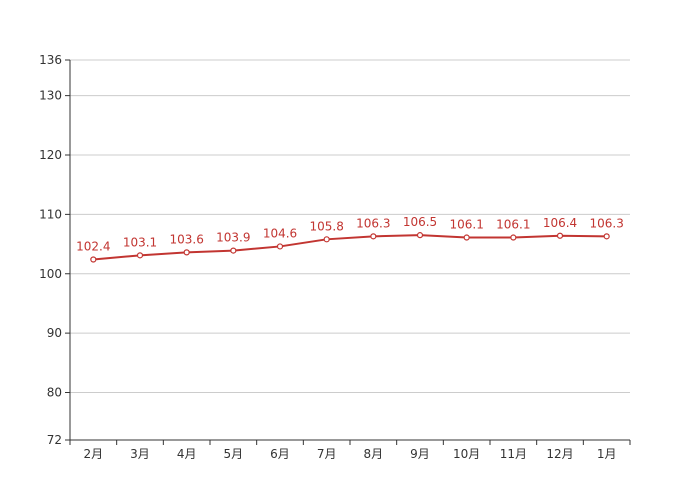 This screenshot has width=700, height=500. I want to click on data-label: 103.1, so click(140, 242).